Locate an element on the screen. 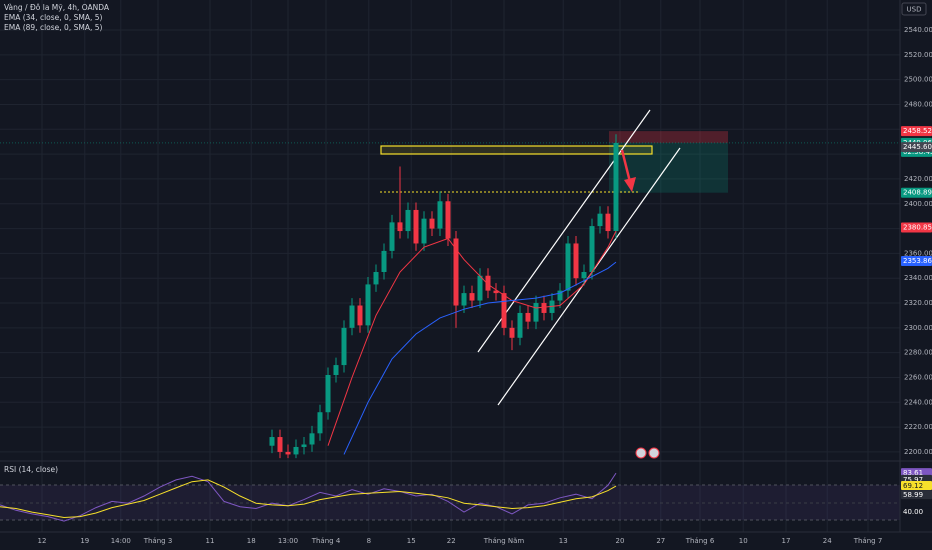 Image resolution: width=932 pixels, height=550 pixels. x-tick-label: Tháng 4 is located at coordinates (326, 541).